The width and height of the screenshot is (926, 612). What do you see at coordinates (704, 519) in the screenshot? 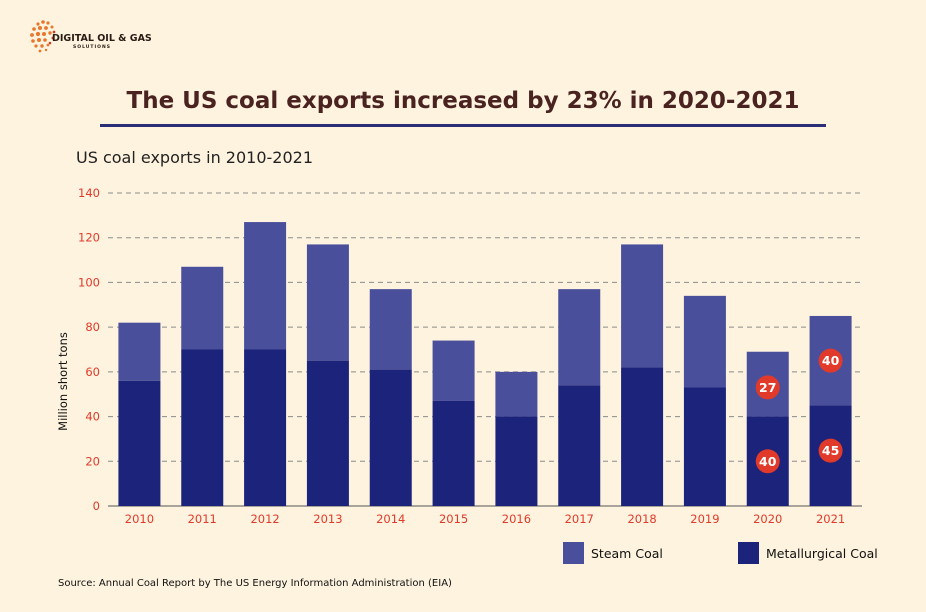
I see `x-tick-label: 2019` at bounding box center [704, 519].